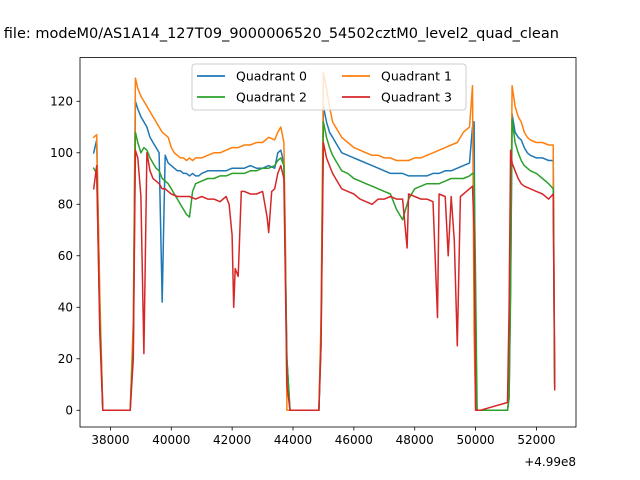  What do you see at coordinates (65, 307) in the screenshot?
I see `y-tick-label: 40` at bounding box center [65, 307].